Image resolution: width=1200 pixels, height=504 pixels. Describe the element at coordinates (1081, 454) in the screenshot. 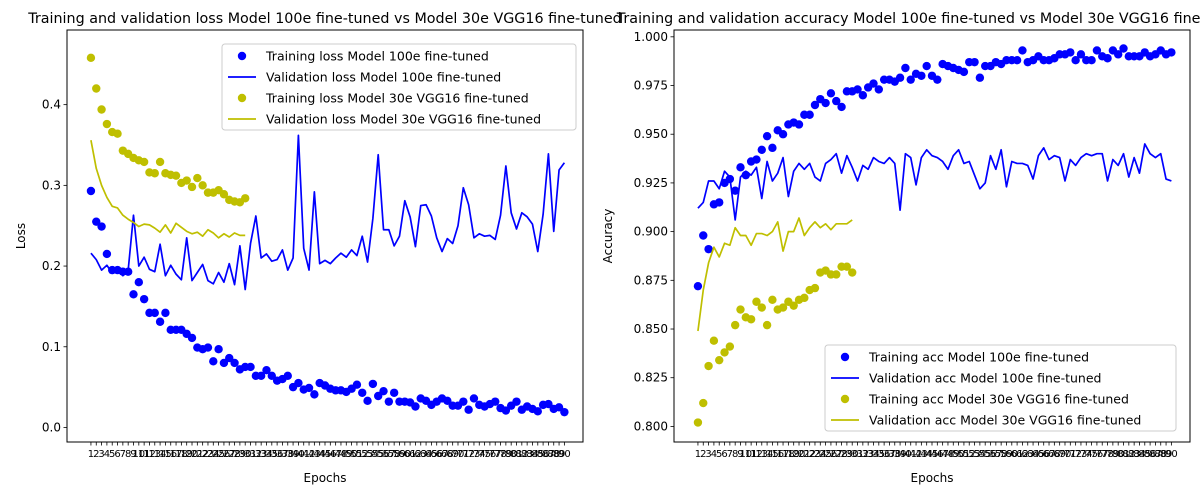

I see `x-tick-label: 73` at that location.